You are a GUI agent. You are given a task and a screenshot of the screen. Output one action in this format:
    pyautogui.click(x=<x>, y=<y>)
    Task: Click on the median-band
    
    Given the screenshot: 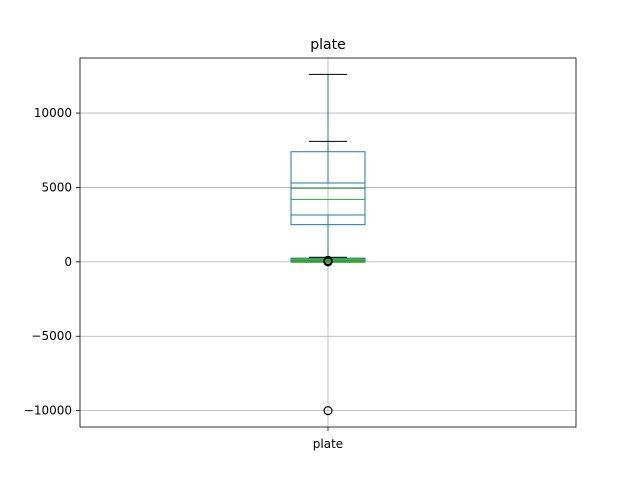 What is the action you would take?
    pyautogui.click(x=328, y=260)
    